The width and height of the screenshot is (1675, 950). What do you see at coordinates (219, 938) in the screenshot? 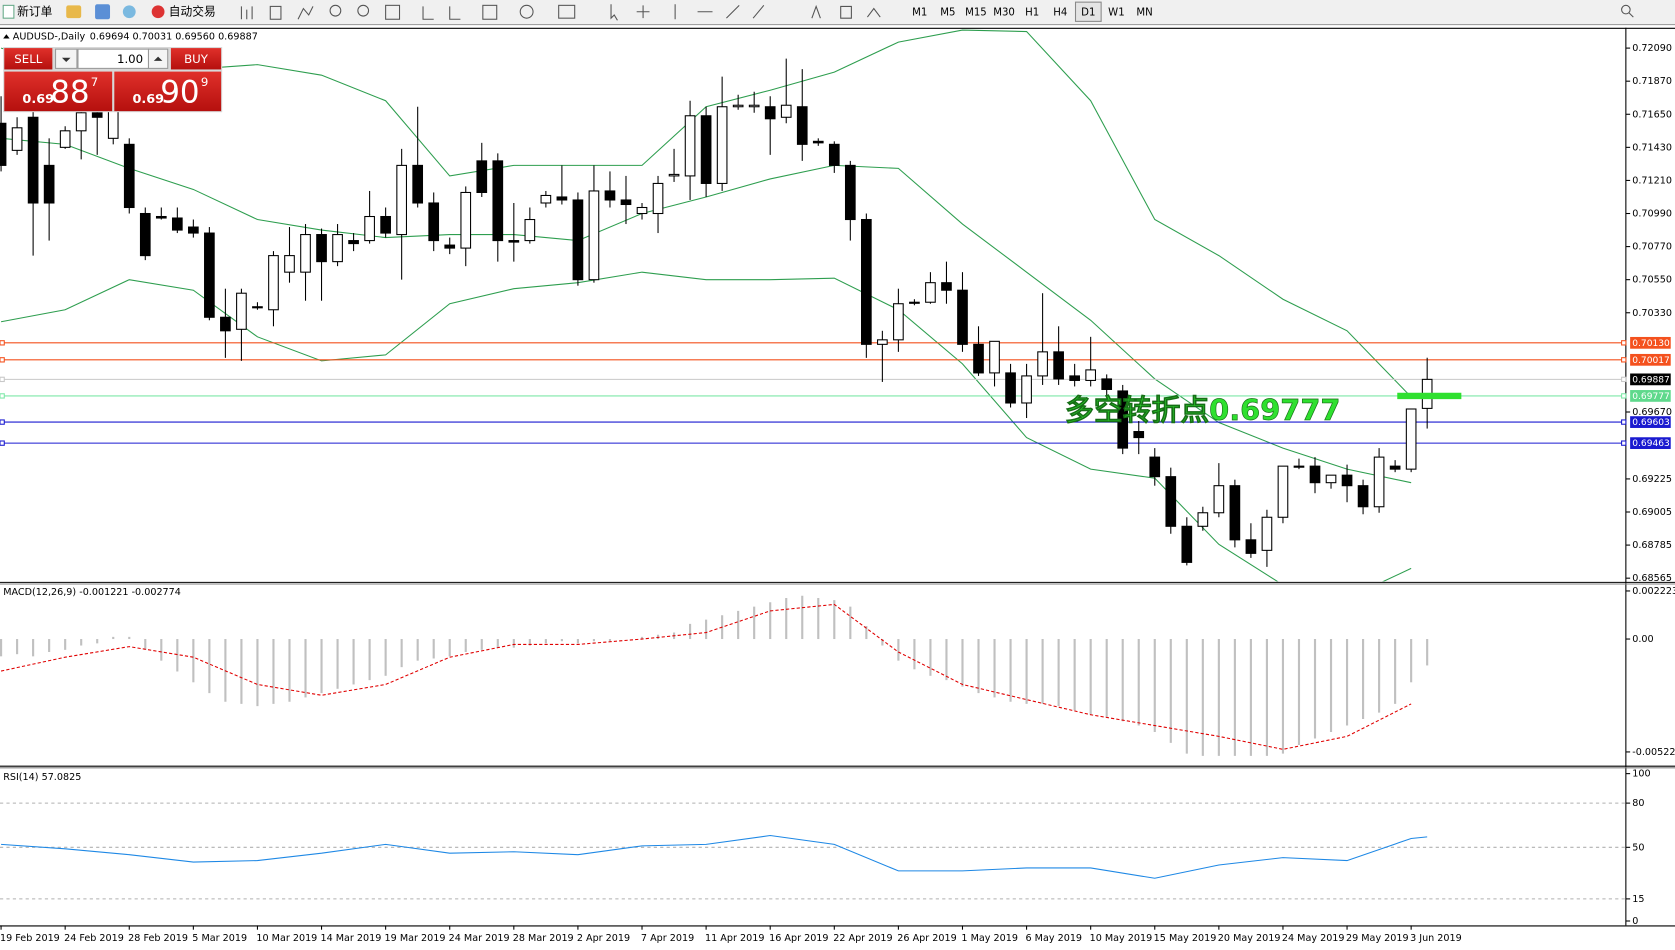
I see `x-tick-label: 5 Mar 2019` at bounding box center [219, 938].